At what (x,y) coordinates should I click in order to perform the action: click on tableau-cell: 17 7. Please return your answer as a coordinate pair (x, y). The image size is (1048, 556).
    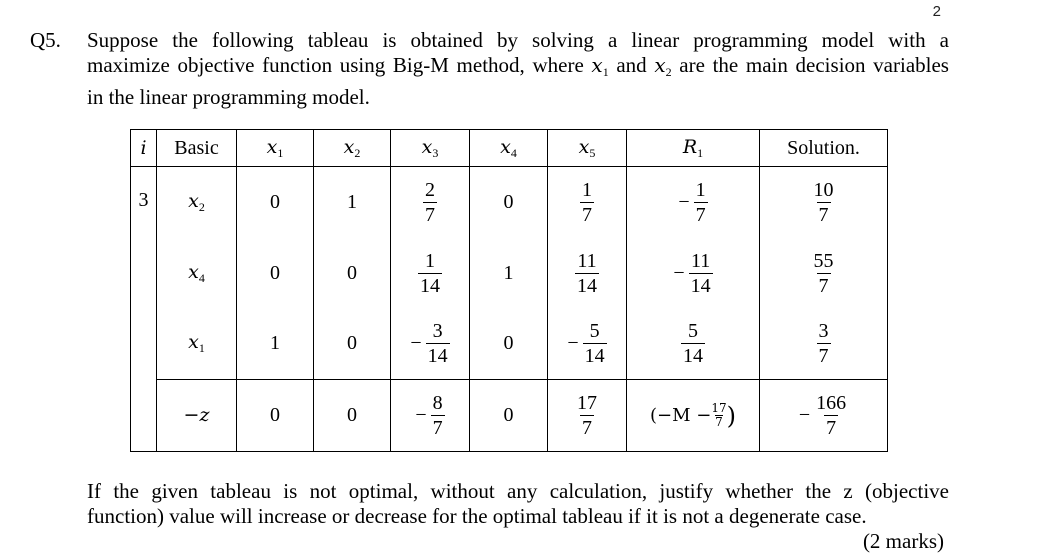
    Looking at the image, I should click on (587, 415).